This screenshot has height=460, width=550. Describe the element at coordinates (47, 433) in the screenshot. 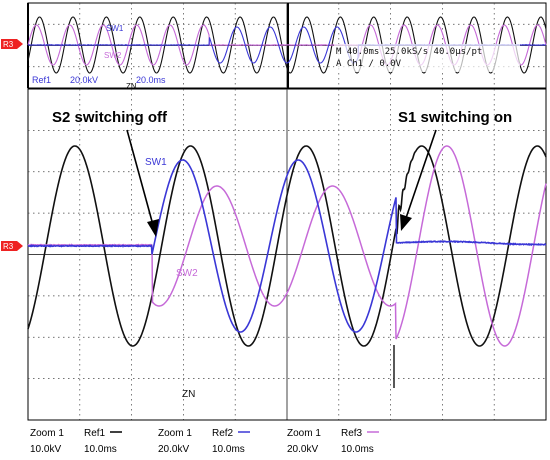

I see `zoom-label-1: Zoom 1` at that location.